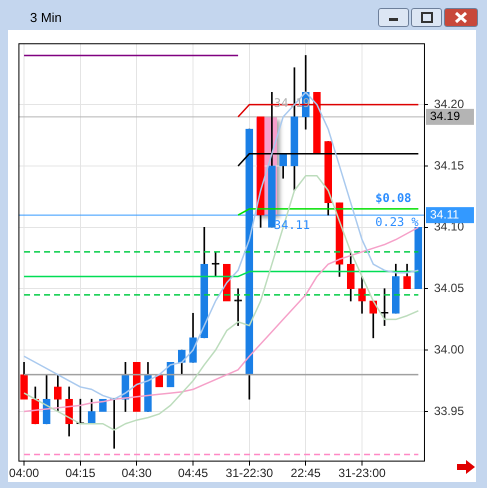 This screenshot has width=487, height=488. I want to click on x-tick-label: 04:45, so click(193, 473).